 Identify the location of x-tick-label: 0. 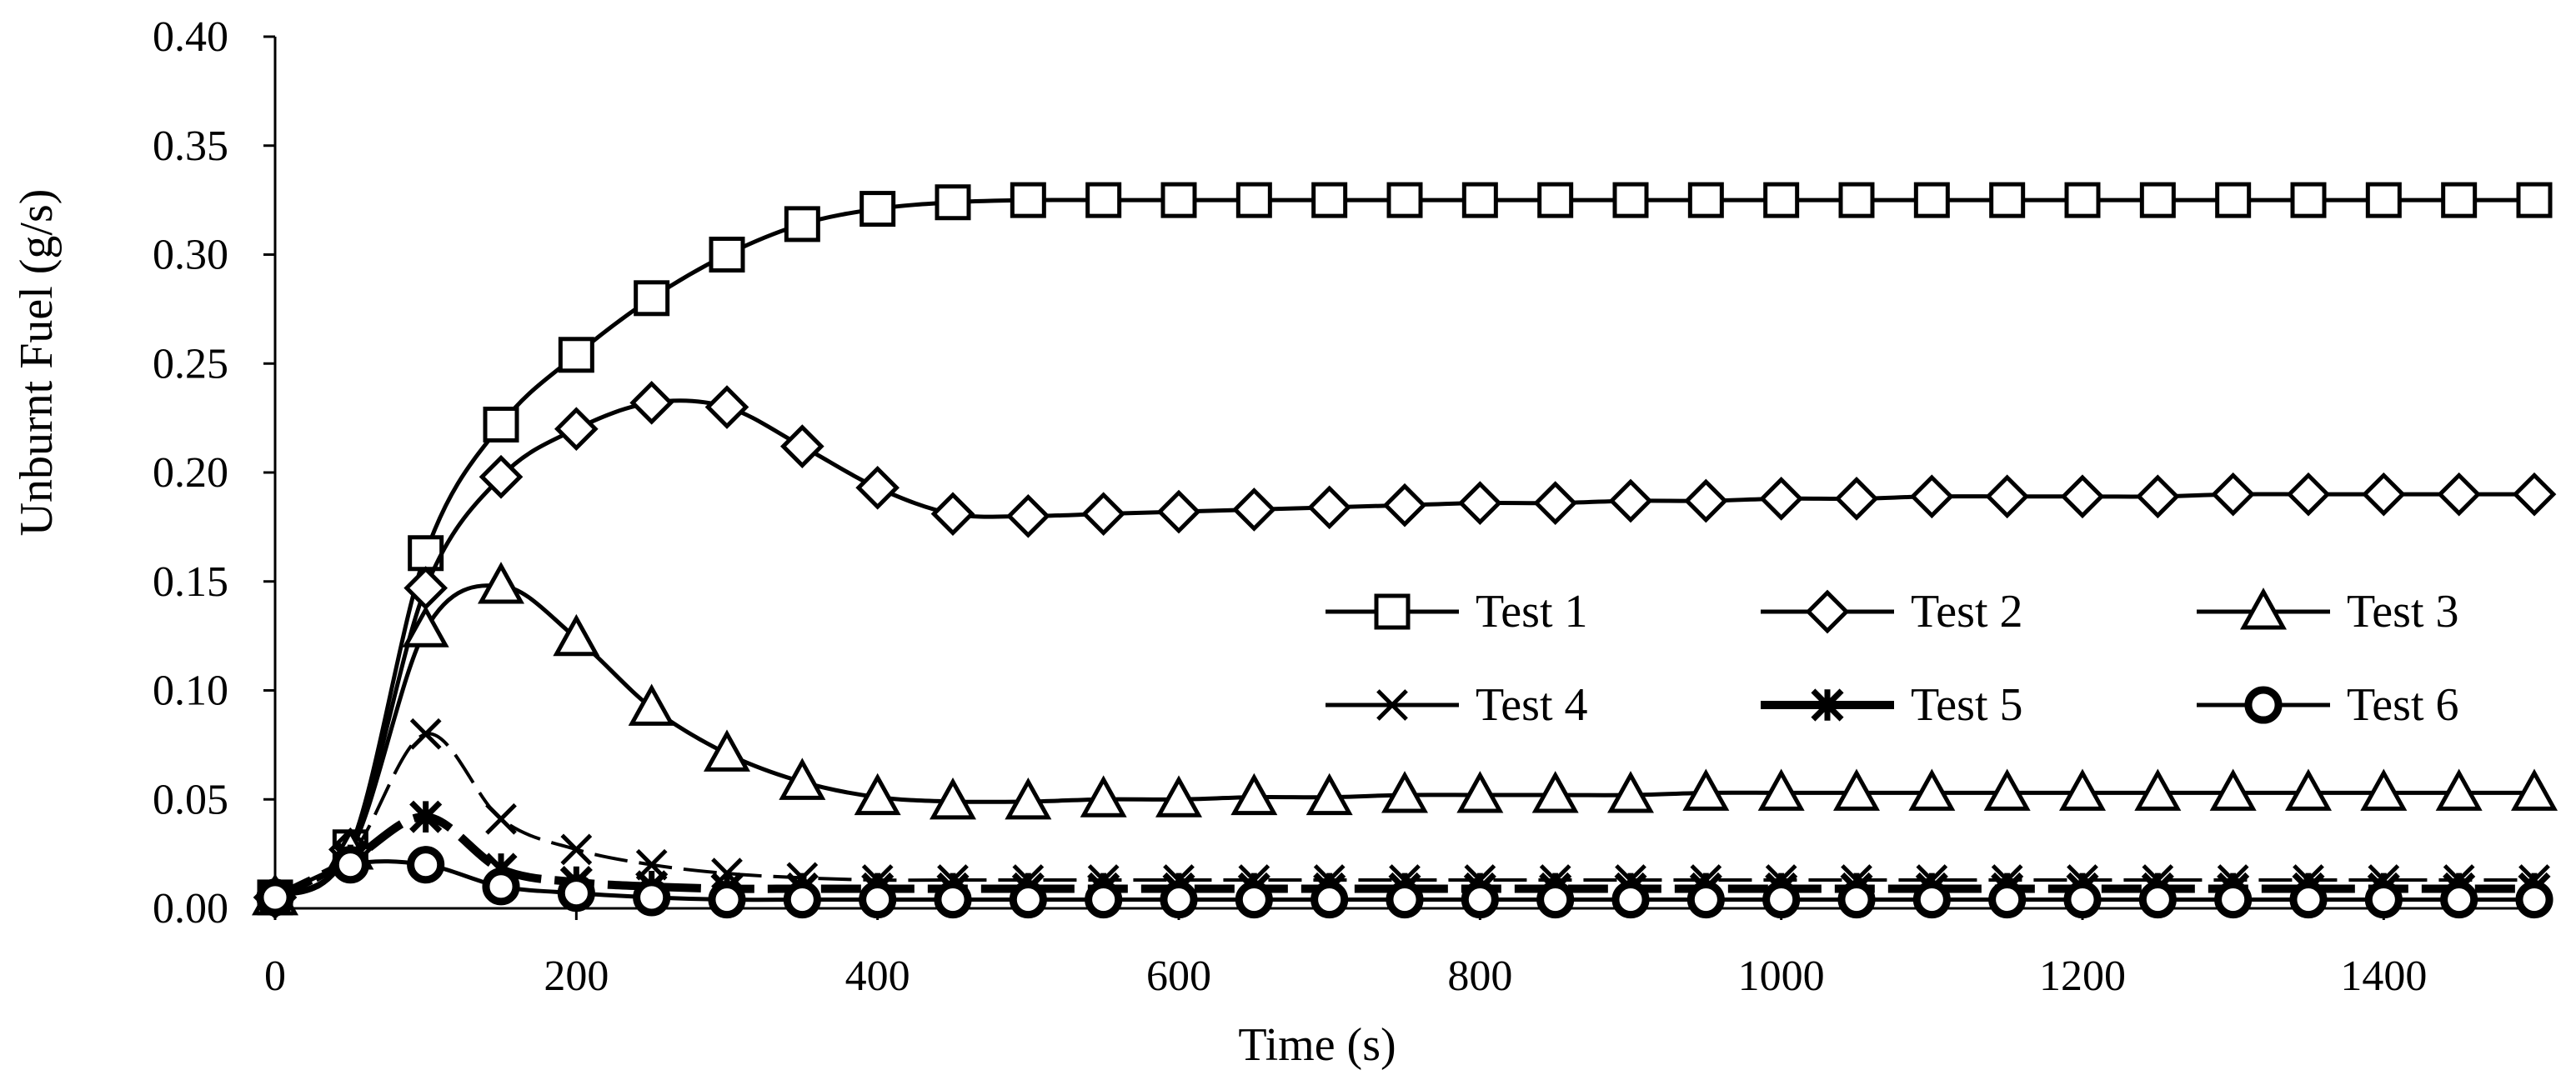
(275, 976).